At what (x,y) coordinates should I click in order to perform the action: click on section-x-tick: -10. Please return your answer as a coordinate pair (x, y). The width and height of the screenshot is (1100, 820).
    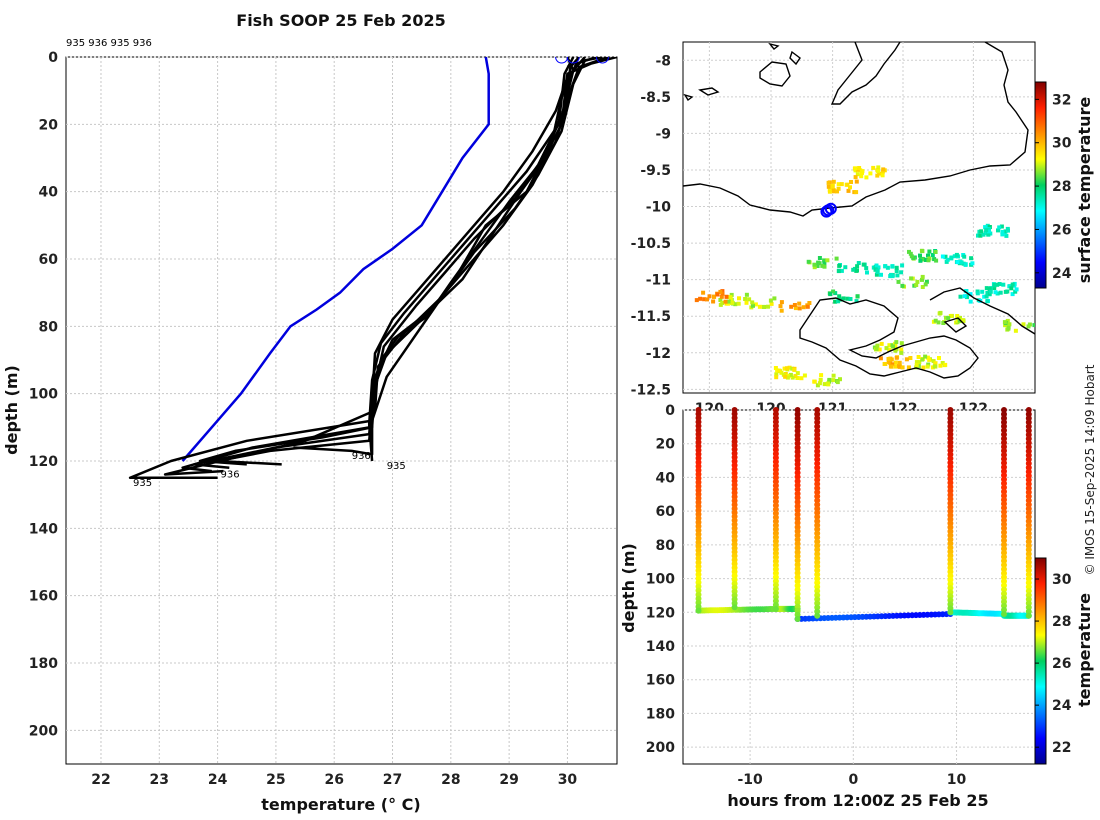
    Looking at the image, I should click on (750, 780).